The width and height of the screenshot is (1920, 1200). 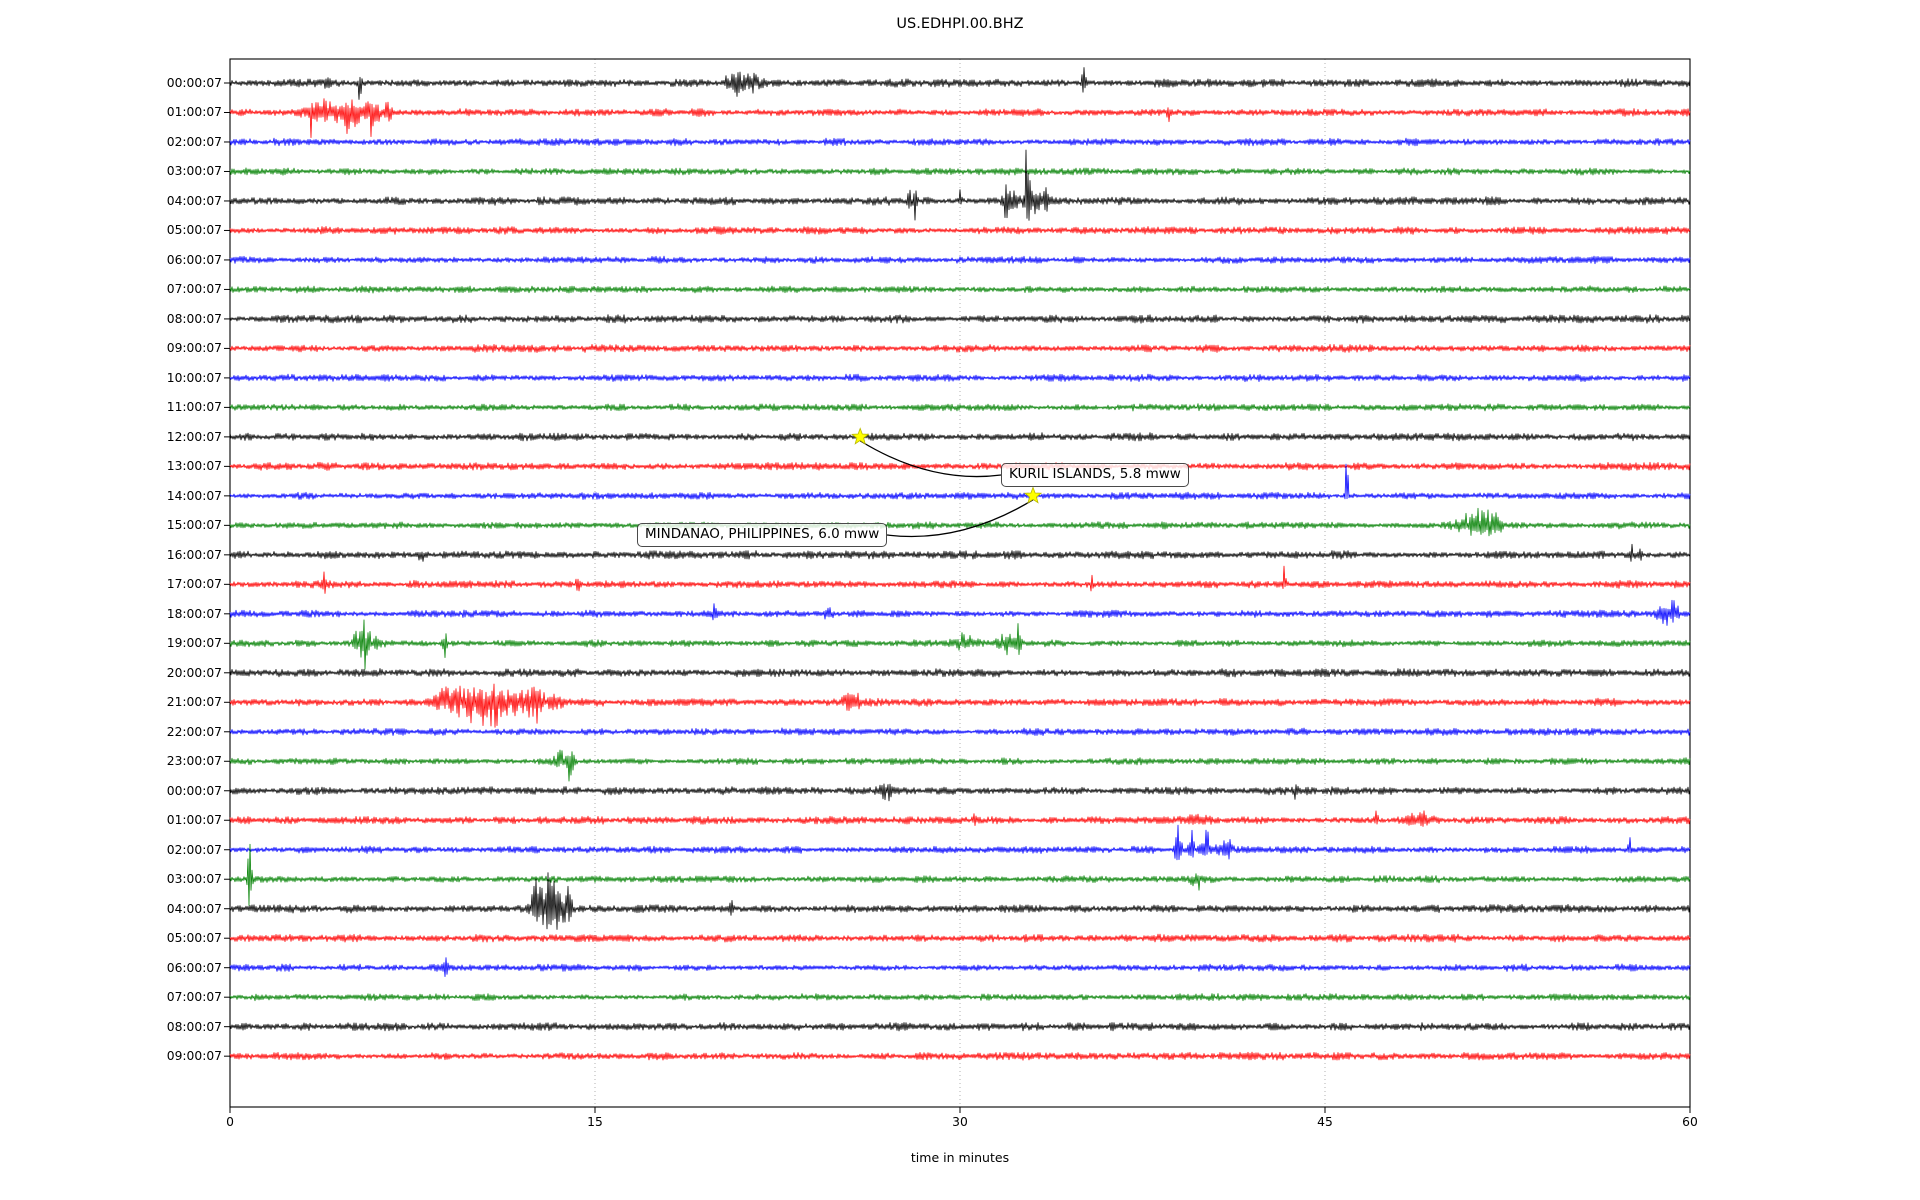 I want to click on y-tick-label-1: 01:00:07, so click(x=194, y=112).